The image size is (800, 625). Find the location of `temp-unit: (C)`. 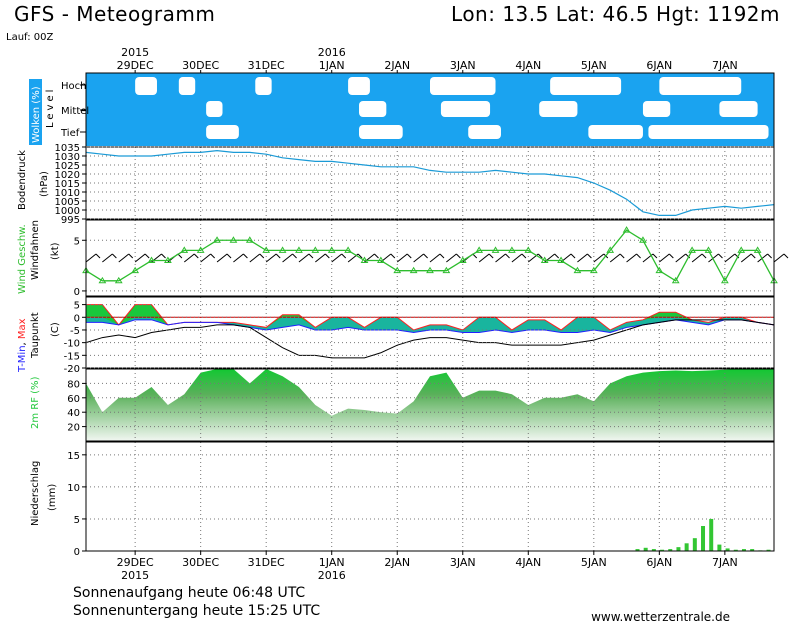

temp-unit: (C) is located at coordinates (55, 329).